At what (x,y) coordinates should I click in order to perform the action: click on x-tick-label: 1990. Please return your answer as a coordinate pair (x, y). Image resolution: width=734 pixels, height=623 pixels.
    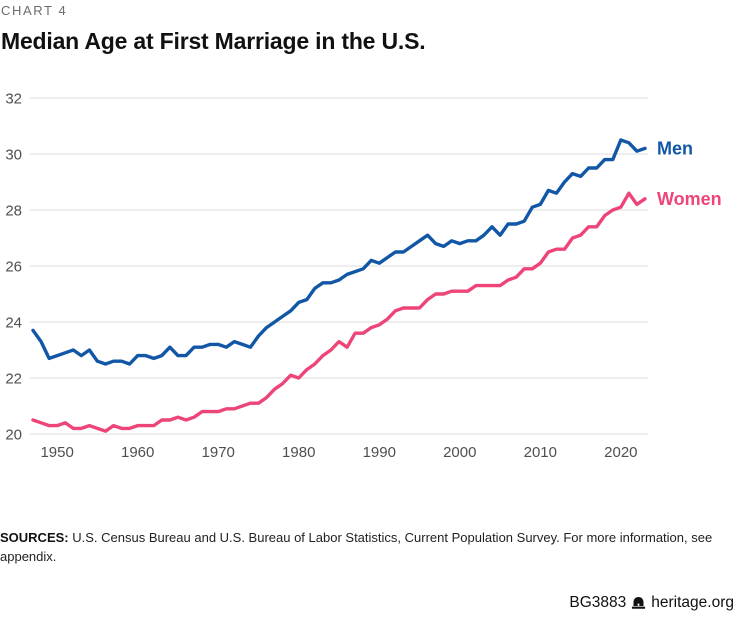
    Looking at the image, I should click on (379, 452).